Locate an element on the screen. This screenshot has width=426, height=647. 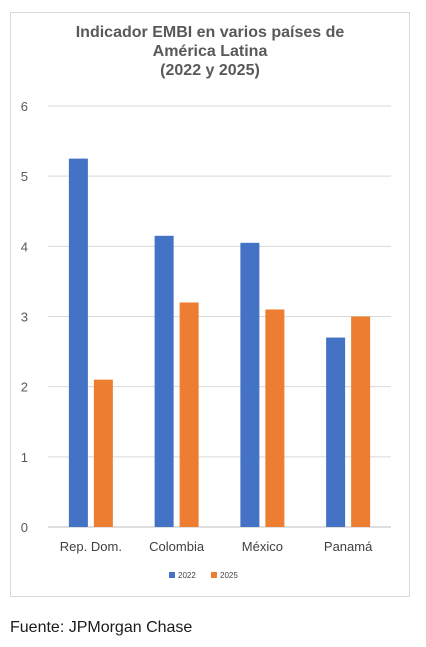
y-tick-label-1: 1 is located at coordinates (24, 457).